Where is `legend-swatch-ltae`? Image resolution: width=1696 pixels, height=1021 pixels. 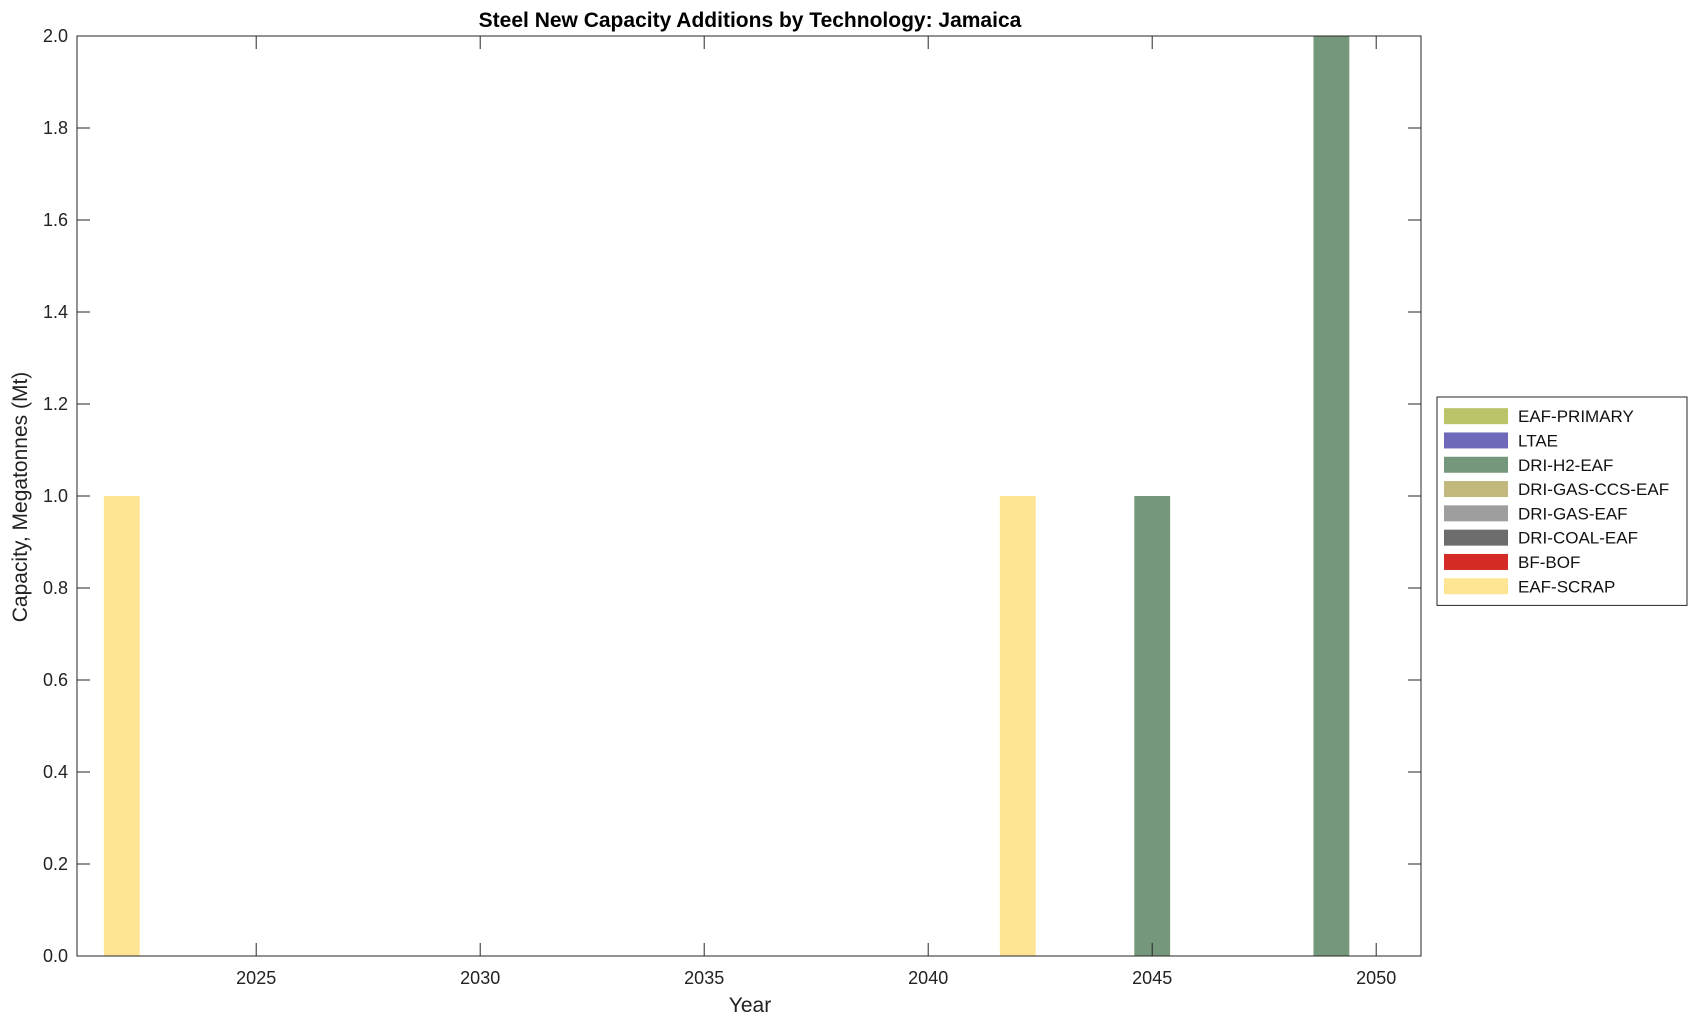
legend-swatch-ltae is located at coordinates (1476, 440).